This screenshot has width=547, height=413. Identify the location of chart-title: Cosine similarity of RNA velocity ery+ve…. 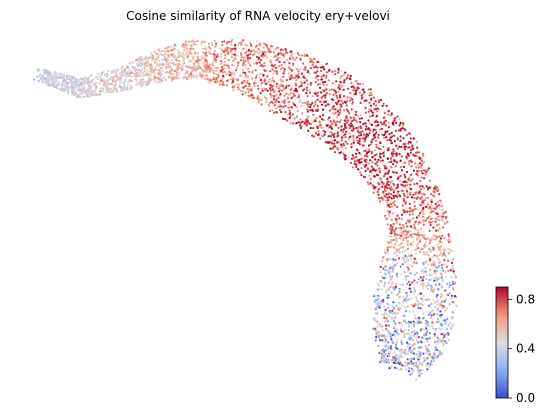
(258, 16).